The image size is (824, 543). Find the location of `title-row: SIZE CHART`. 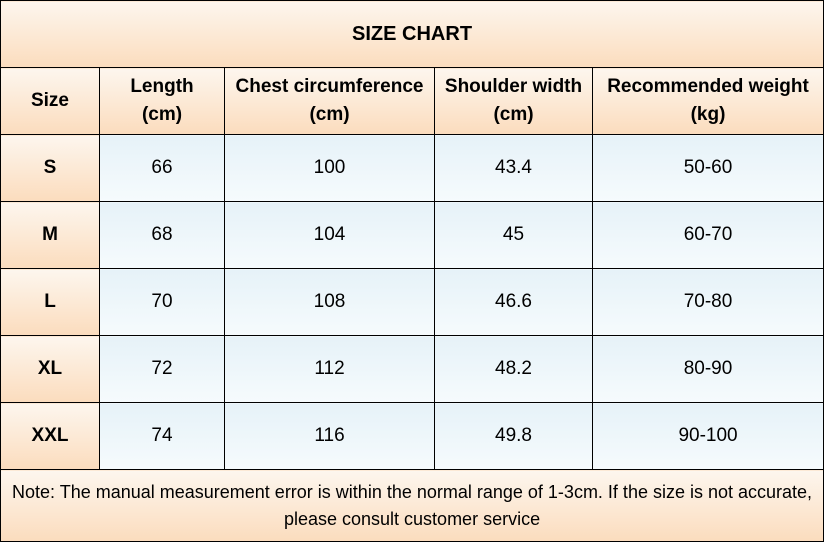

title-row: SIZE CHART is located at coordinates (412, 34).